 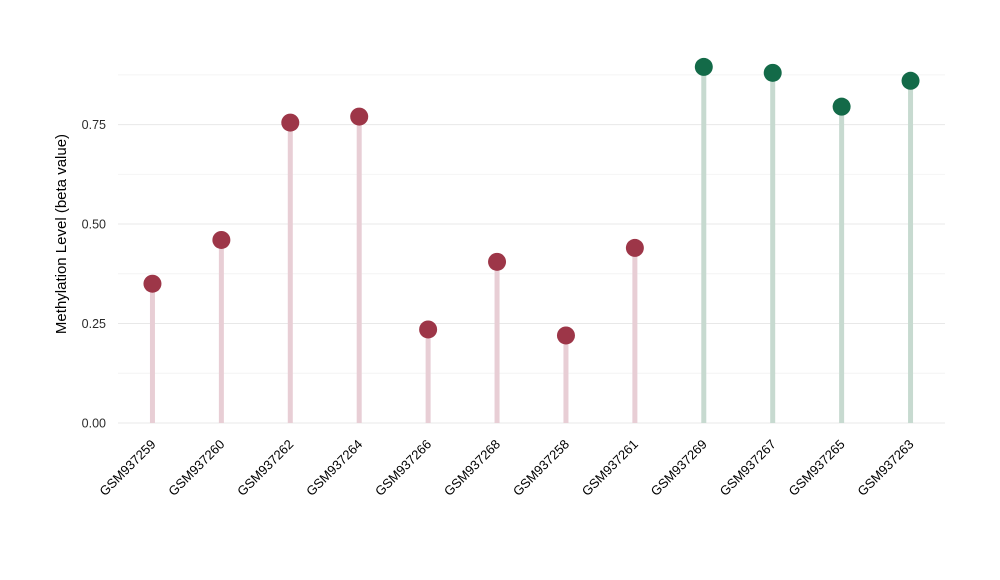 What do you see at coordinates (94, 424) in the screenshot?
I see `y-tick-label: 0.00` at bounding box center [94, 424].